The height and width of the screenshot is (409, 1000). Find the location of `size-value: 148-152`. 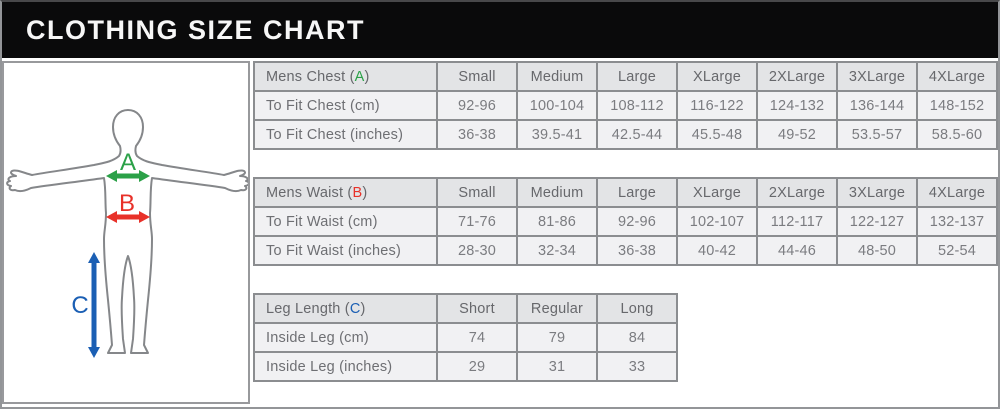

size-value: 148-152 is located at coordinates (957, 105).